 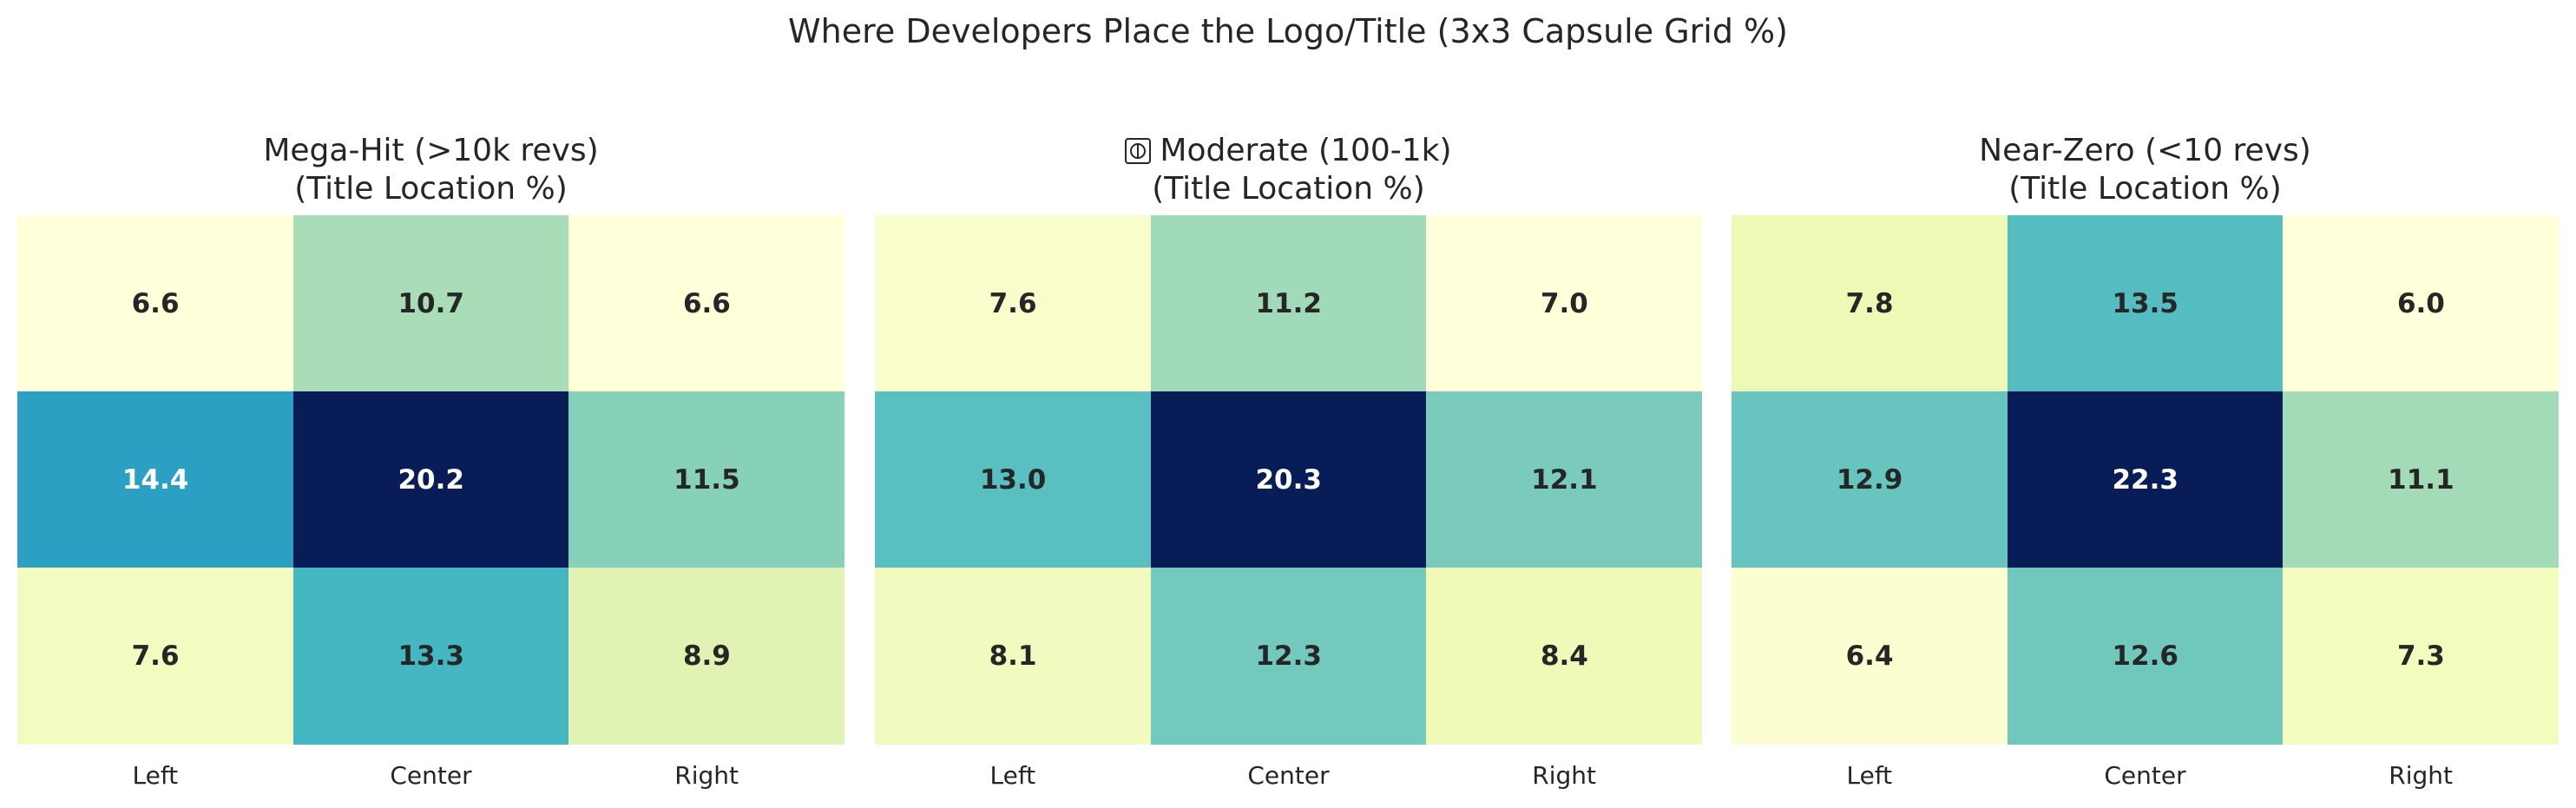 I want to click on heatmap-cell-r0-c1: 11.2, so click(x=1288, y=303).